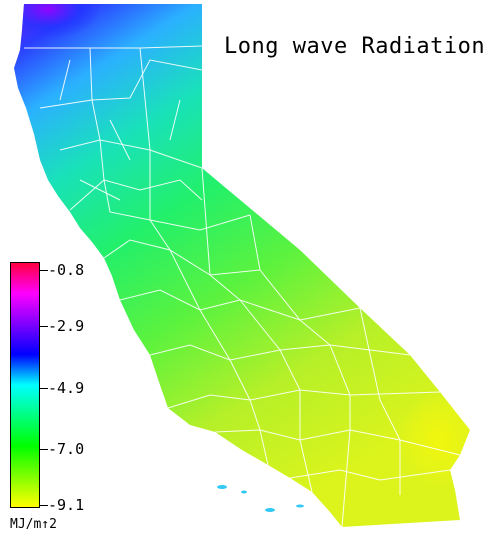 The height and width of the screenshot is (550, 500). Describe the element at coordinates (66, 326) in the screenshot. I see `legend-tick-label: -2.9` at that location.